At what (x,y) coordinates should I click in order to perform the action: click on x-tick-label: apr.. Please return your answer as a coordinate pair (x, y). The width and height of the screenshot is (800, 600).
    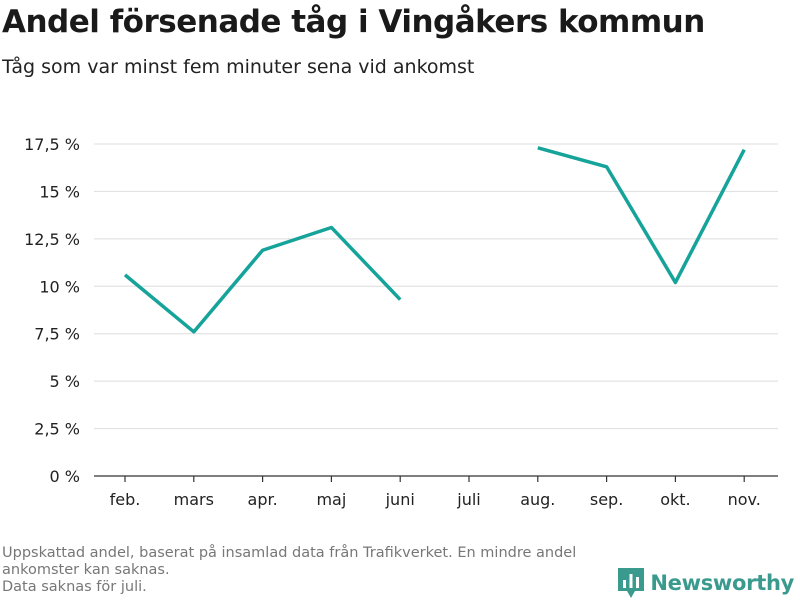
    Looking at the image, I should click on (263, 499).